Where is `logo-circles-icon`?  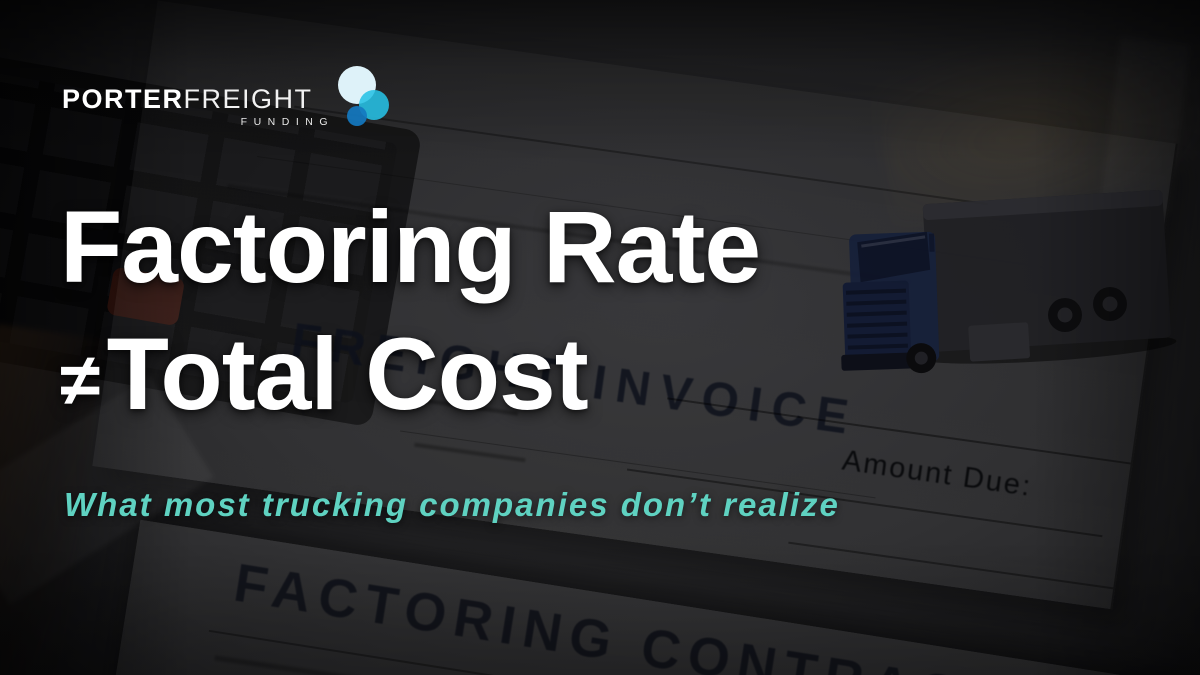
logo-circles-icon is located at coordinates (363, 96).